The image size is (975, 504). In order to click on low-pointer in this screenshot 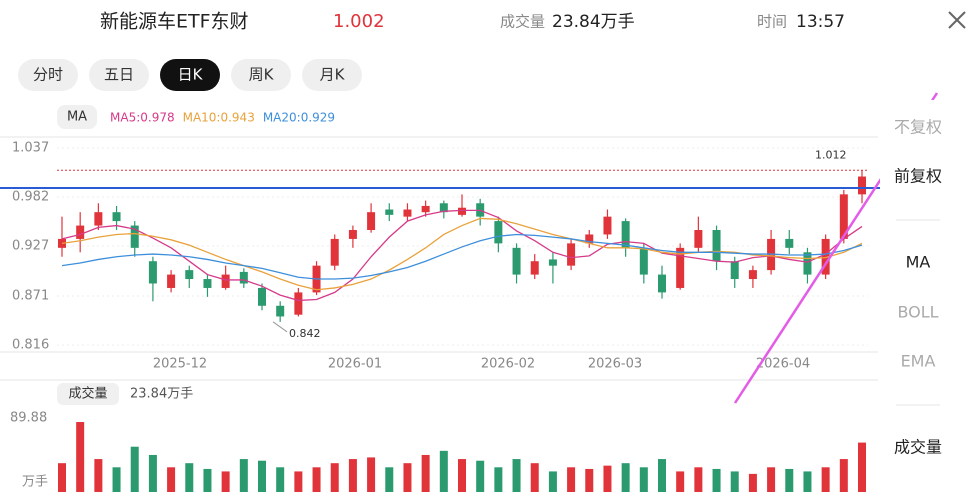, I will do `click(280, 327)`.